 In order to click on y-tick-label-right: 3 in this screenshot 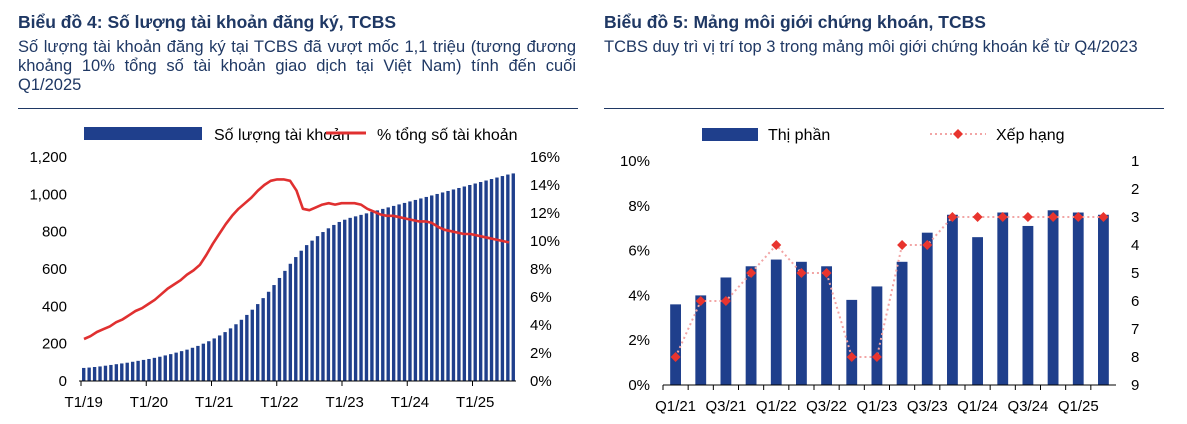, I will do `click(1135, 217)`.